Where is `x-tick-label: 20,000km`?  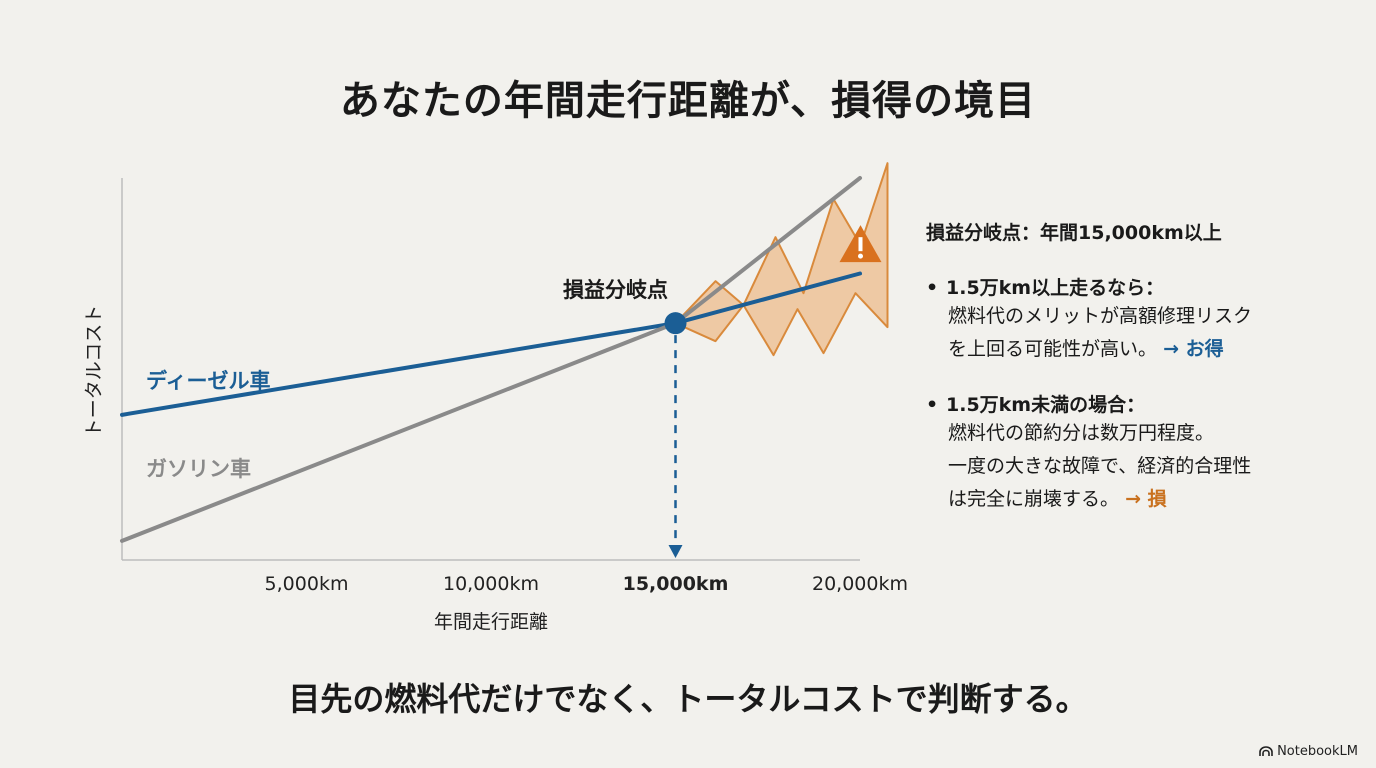 x-tick-label: 20,000km is located at coordinates (860, 584).